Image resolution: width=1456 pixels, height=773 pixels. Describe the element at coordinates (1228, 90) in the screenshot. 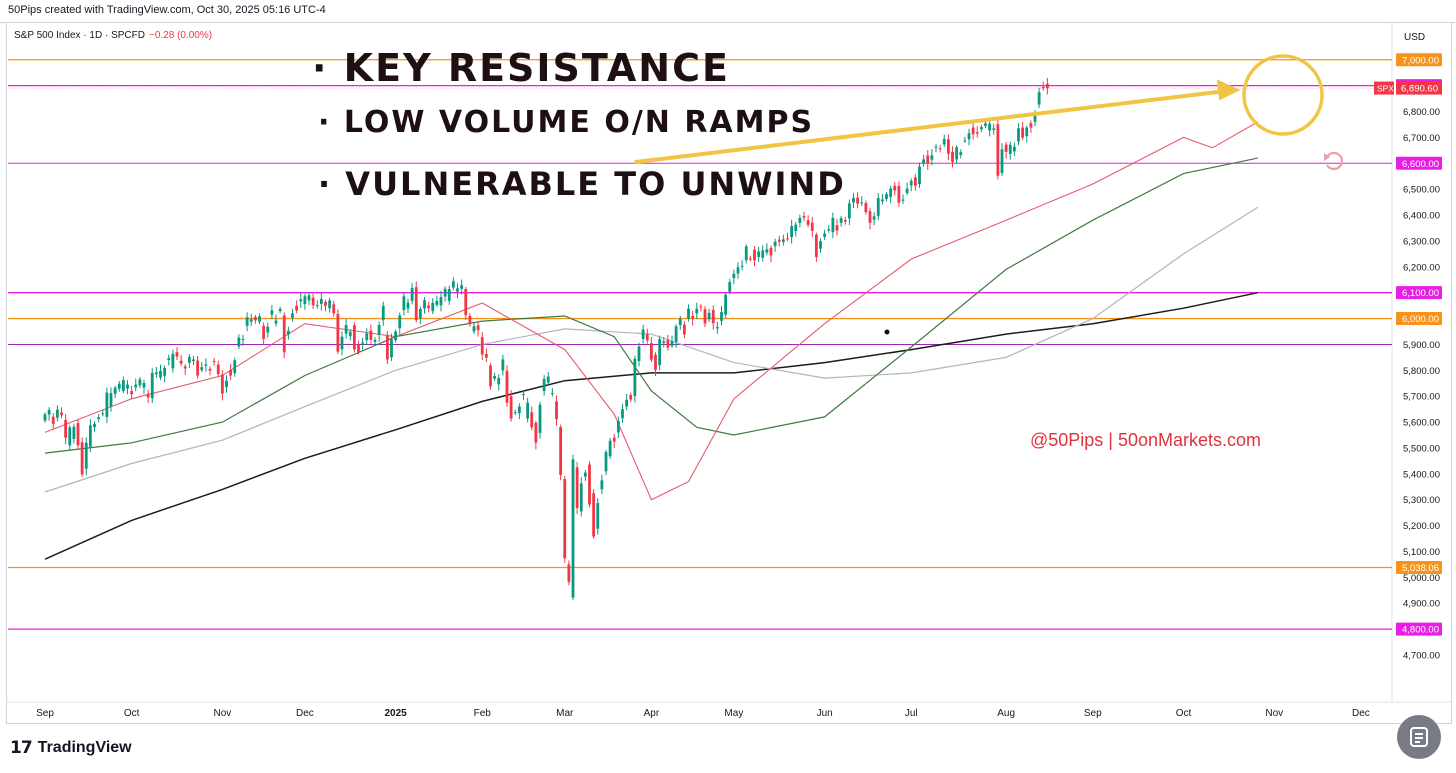

I see `annotation-arrow-head` at that location.